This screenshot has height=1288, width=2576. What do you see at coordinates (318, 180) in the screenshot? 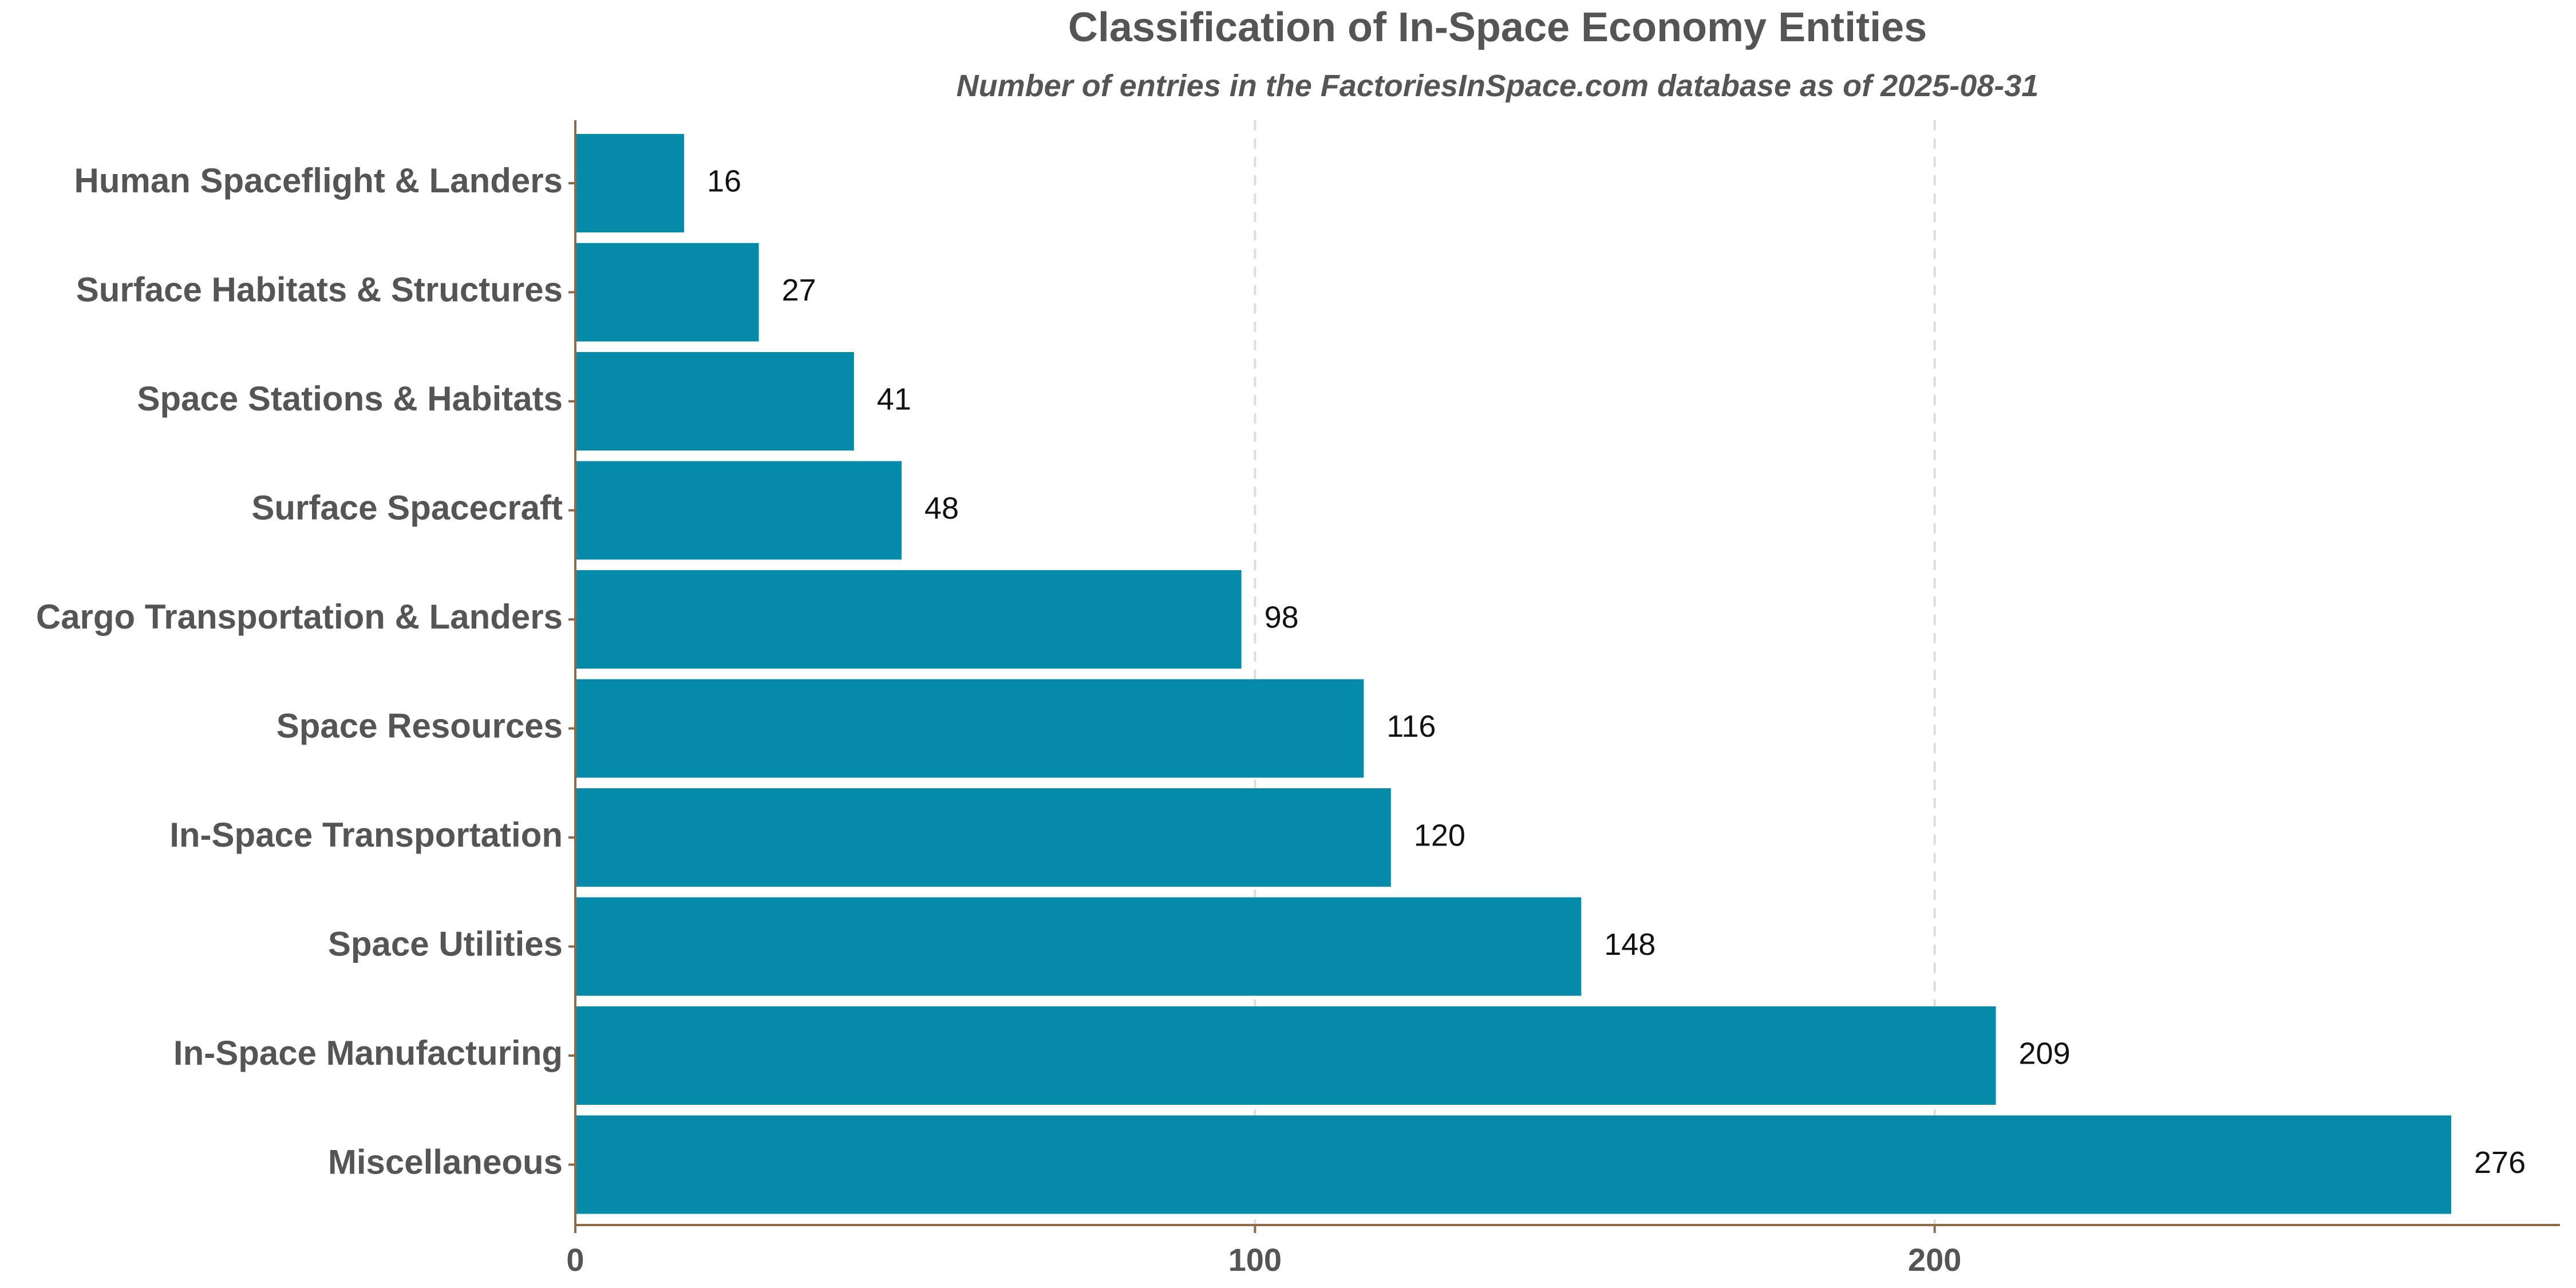
I see `category-label: Human Spaceflight & Landers` at bounding box center [318, 180].